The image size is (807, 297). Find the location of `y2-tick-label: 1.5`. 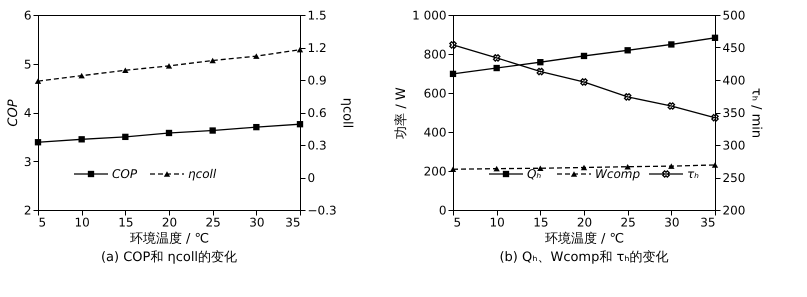

y2-tick-label: 1.5 is located at coordinates (317, 15).